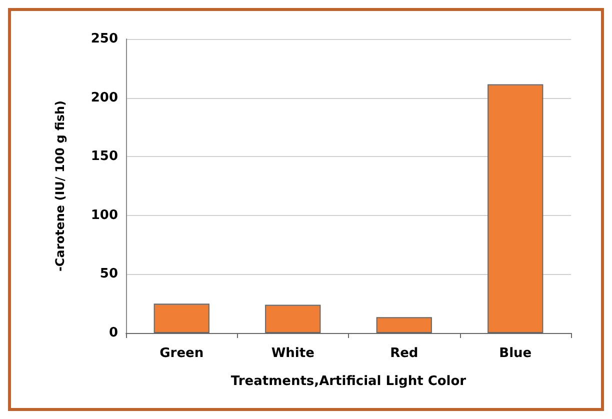 This screenshot has height=419, width=612. Describe the element at coordinates (104, 98) in the screenshot. I see `y-tick-label: 200` at that location.